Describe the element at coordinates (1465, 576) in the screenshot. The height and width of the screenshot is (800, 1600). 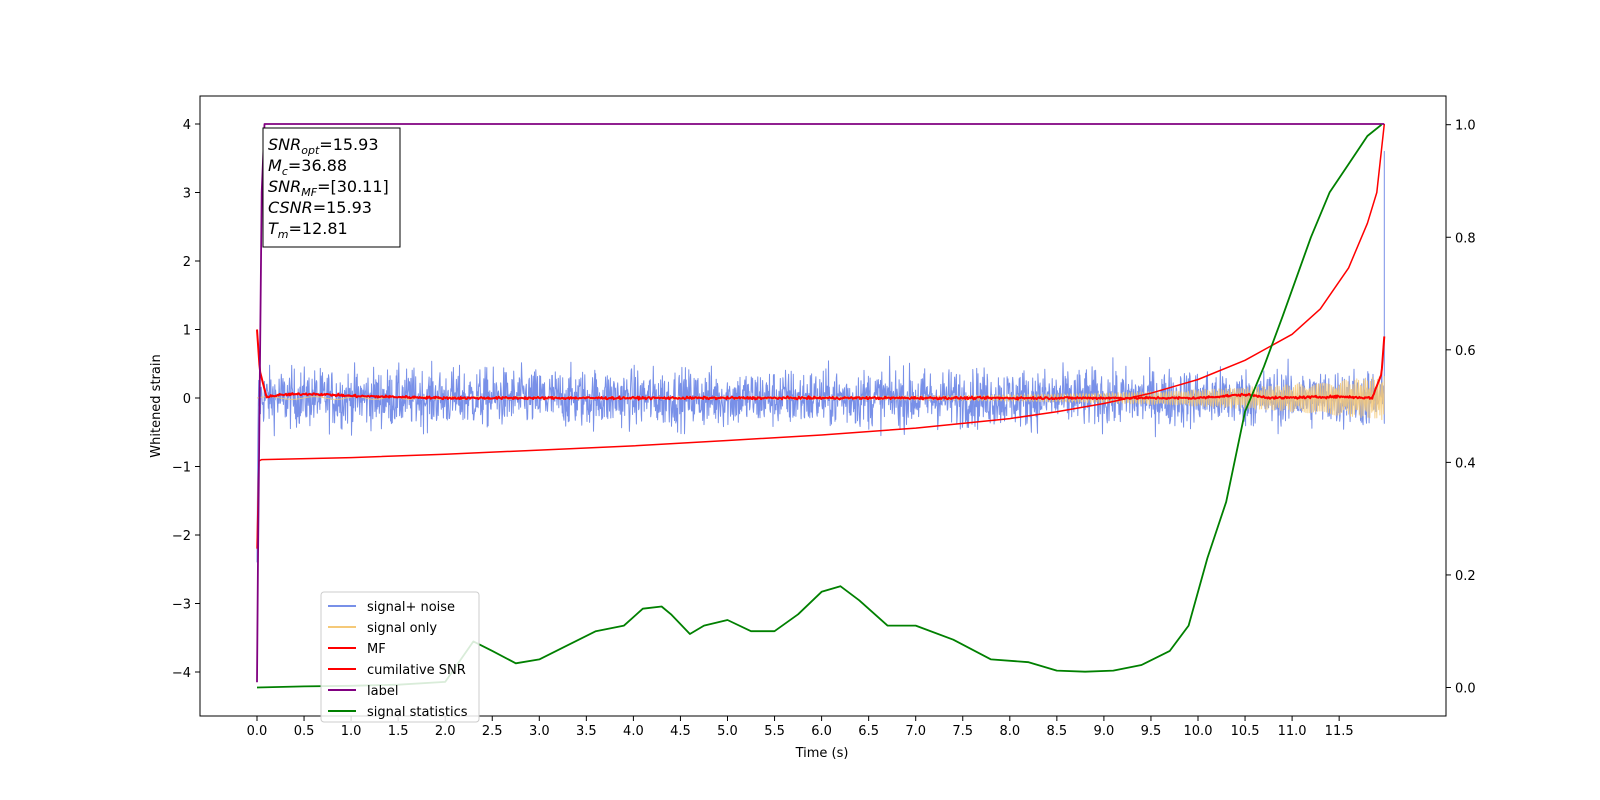
I see `y2-tick-label: 0.2` at that location.